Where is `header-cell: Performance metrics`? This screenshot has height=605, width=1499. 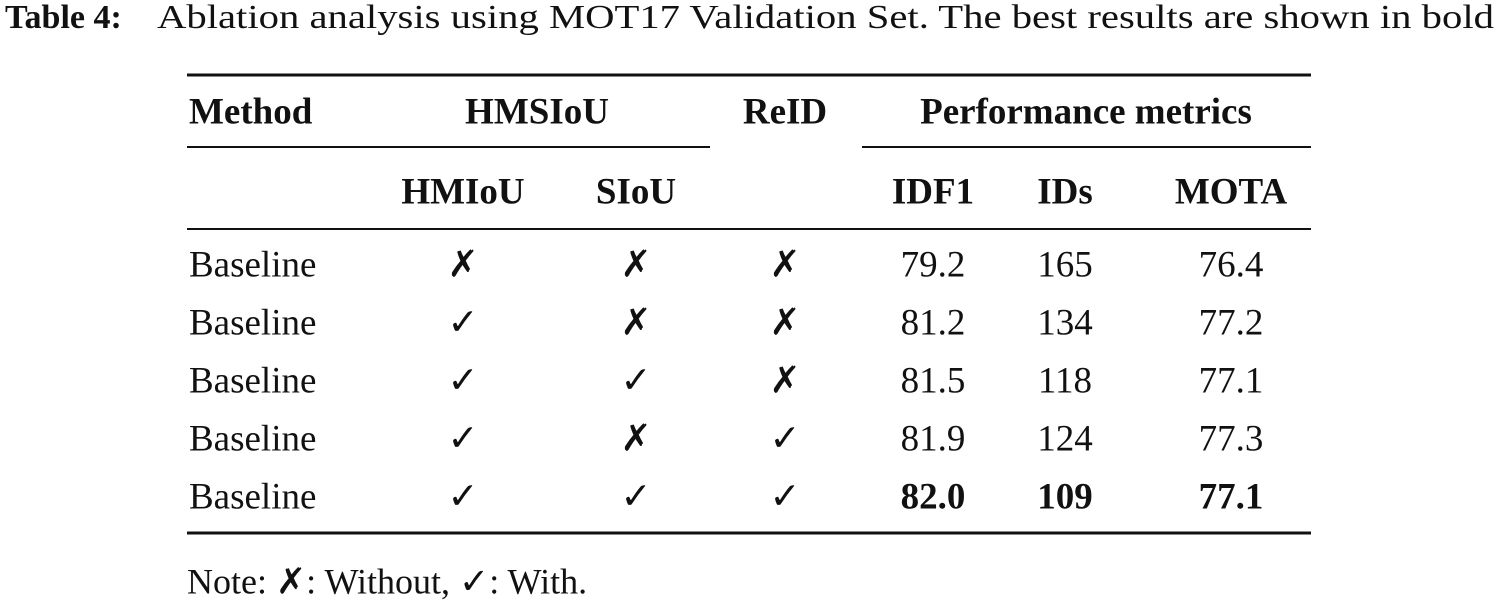
header-cell: Performance metrics is located at coordinates (1086, 111).